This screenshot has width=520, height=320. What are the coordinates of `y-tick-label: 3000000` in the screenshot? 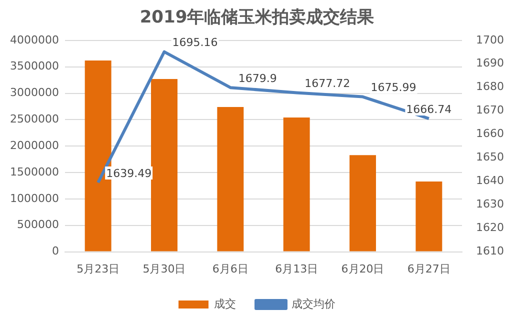 It's located at (34, 93).